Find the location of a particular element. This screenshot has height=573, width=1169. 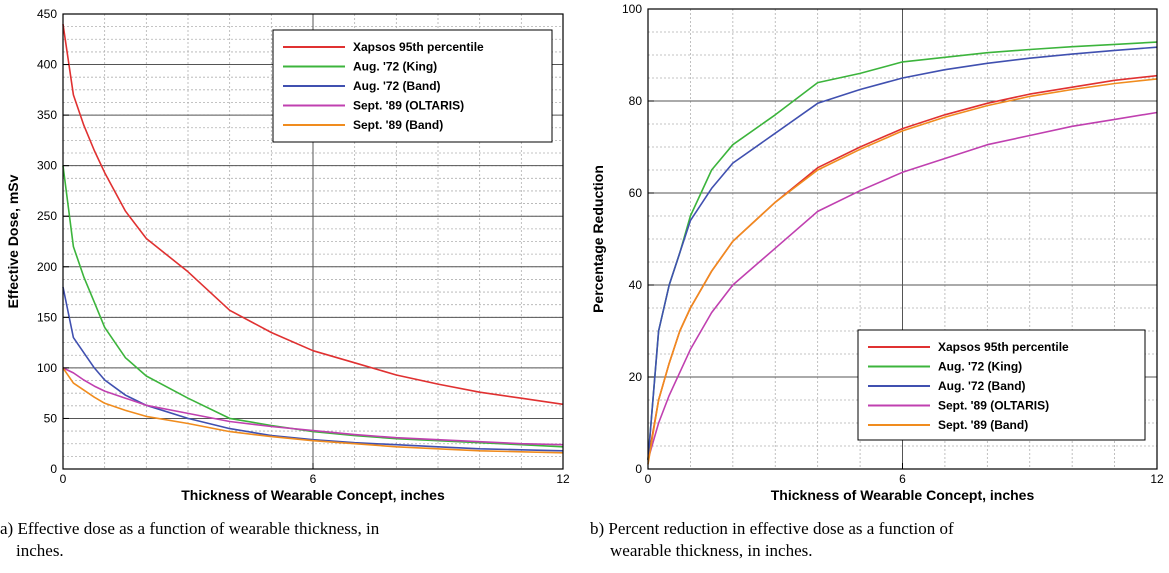

caption-a-label: a) is located at coordinates (7, 528).